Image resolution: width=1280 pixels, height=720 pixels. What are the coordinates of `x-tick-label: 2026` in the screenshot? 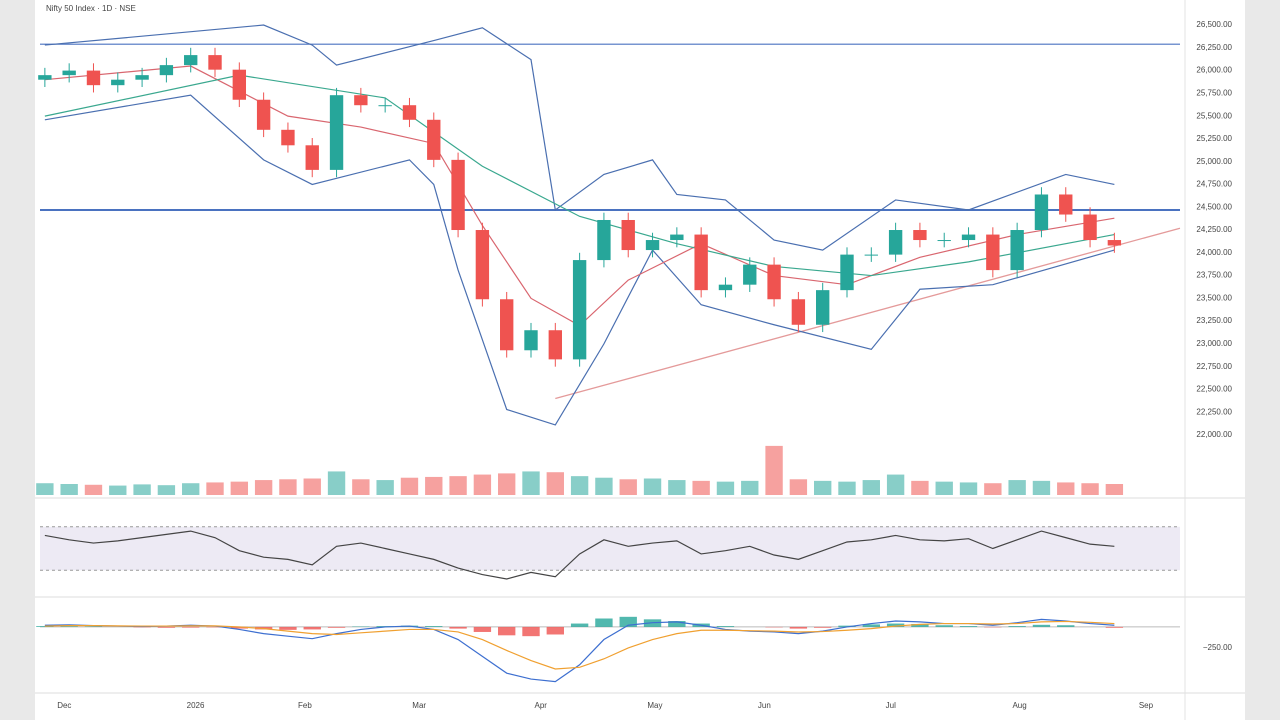 It's located at (196, 705).